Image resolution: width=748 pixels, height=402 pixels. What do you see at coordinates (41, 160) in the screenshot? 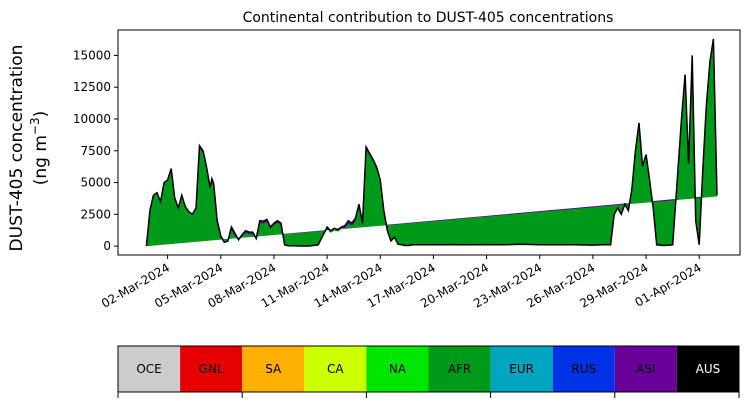
I see `y-axis-label-prefix: (ng m` at bounding box center [41, 160].